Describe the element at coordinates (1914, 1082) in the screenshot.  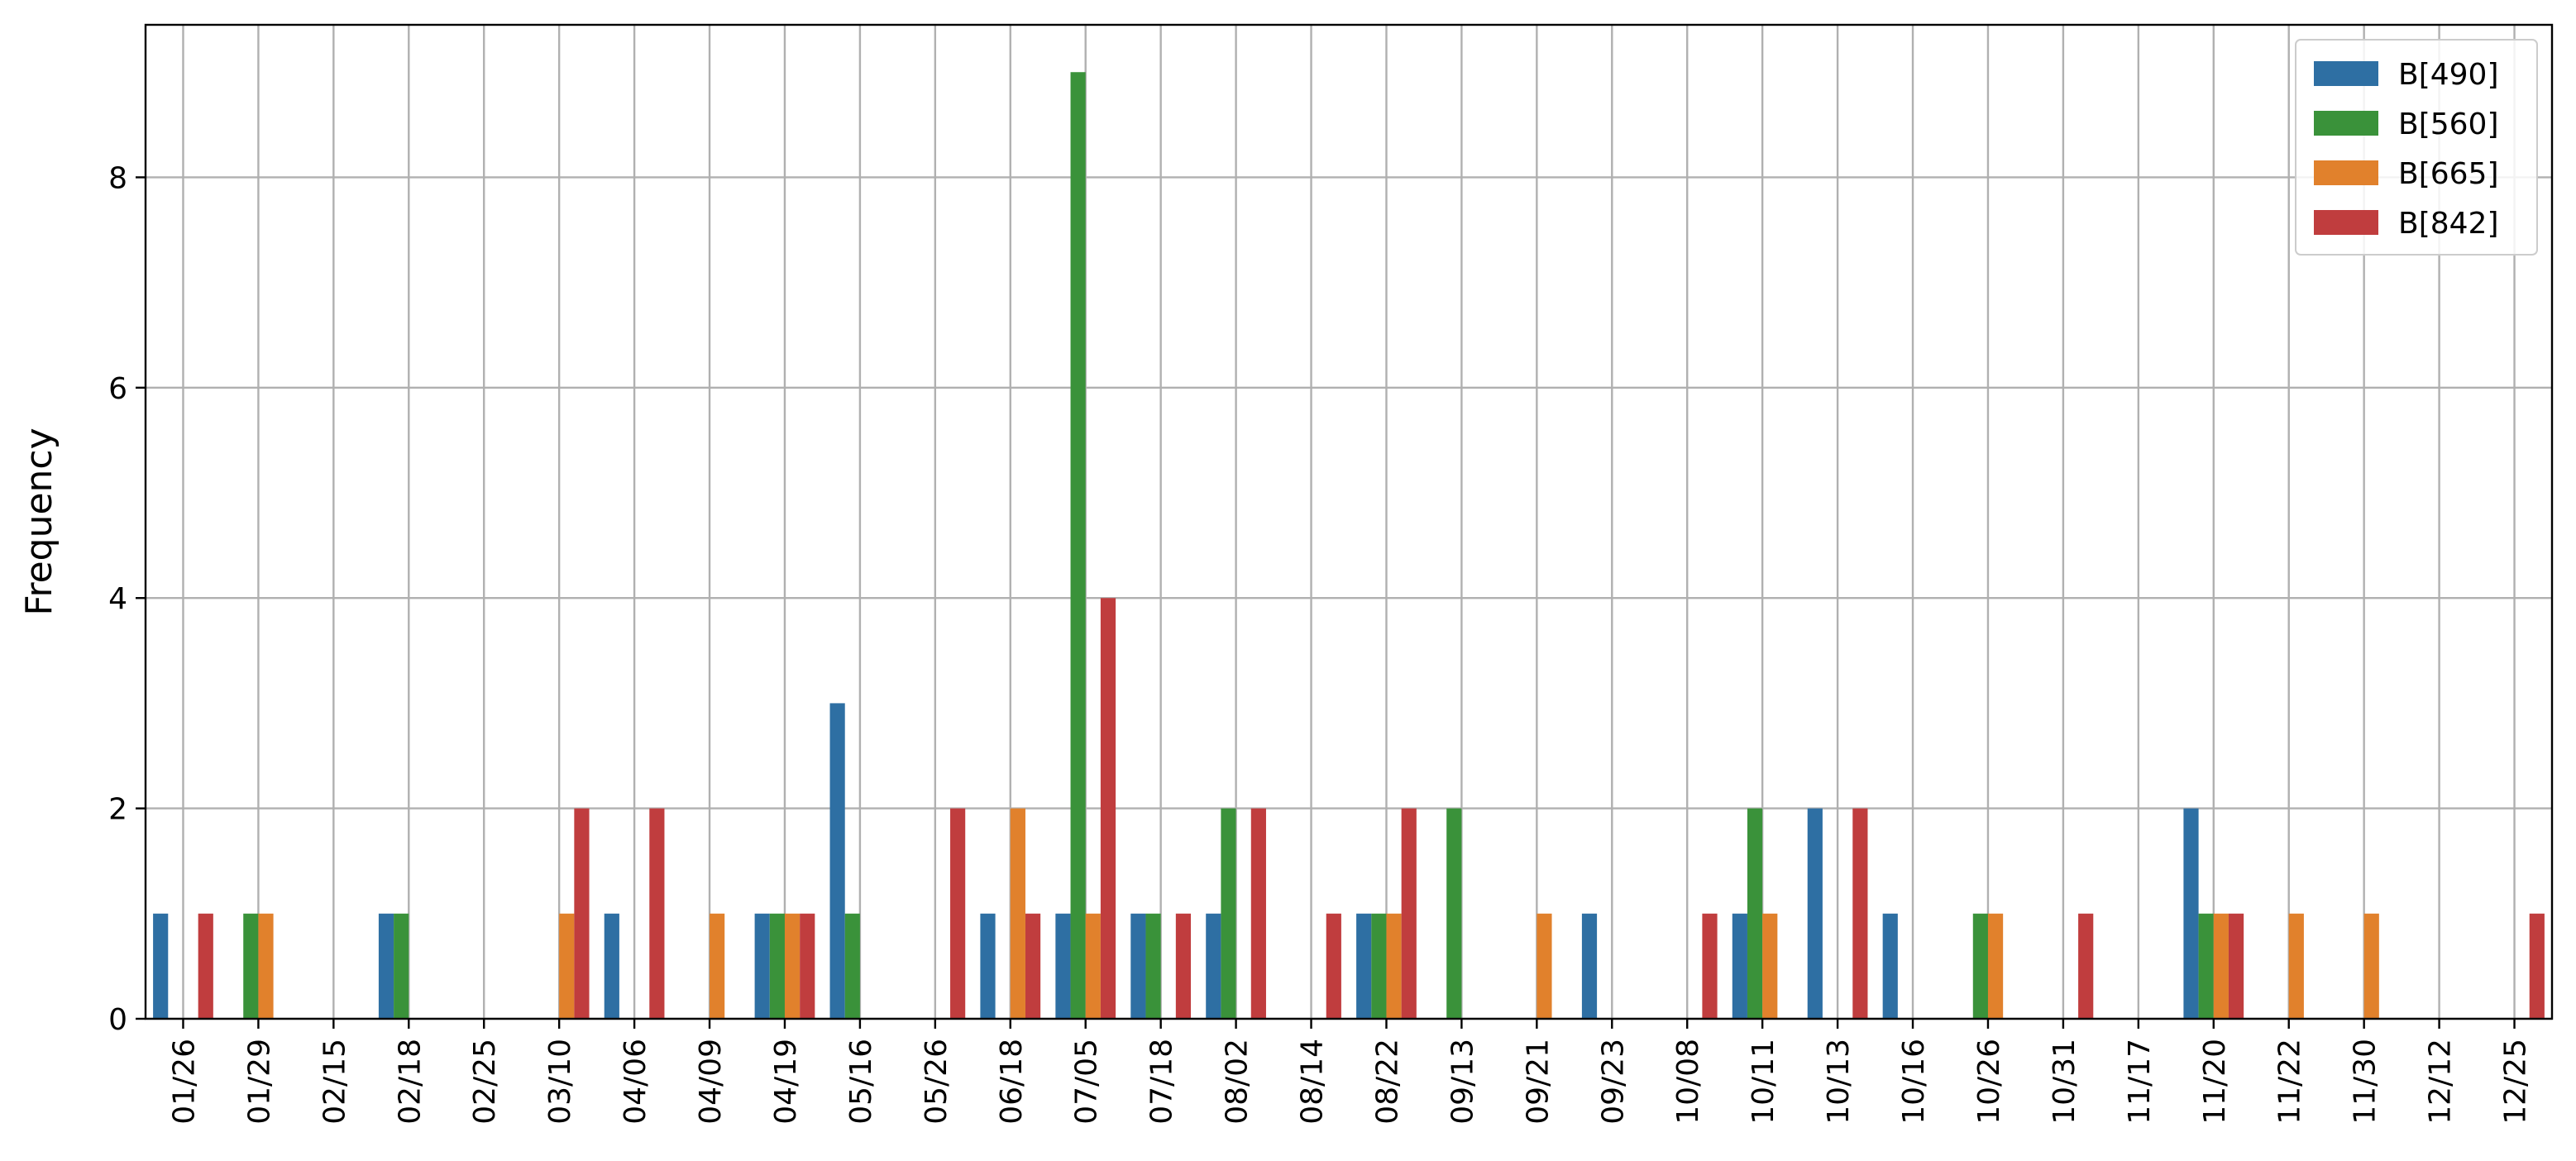
I see `x-tick-label: 10/16` at that location.